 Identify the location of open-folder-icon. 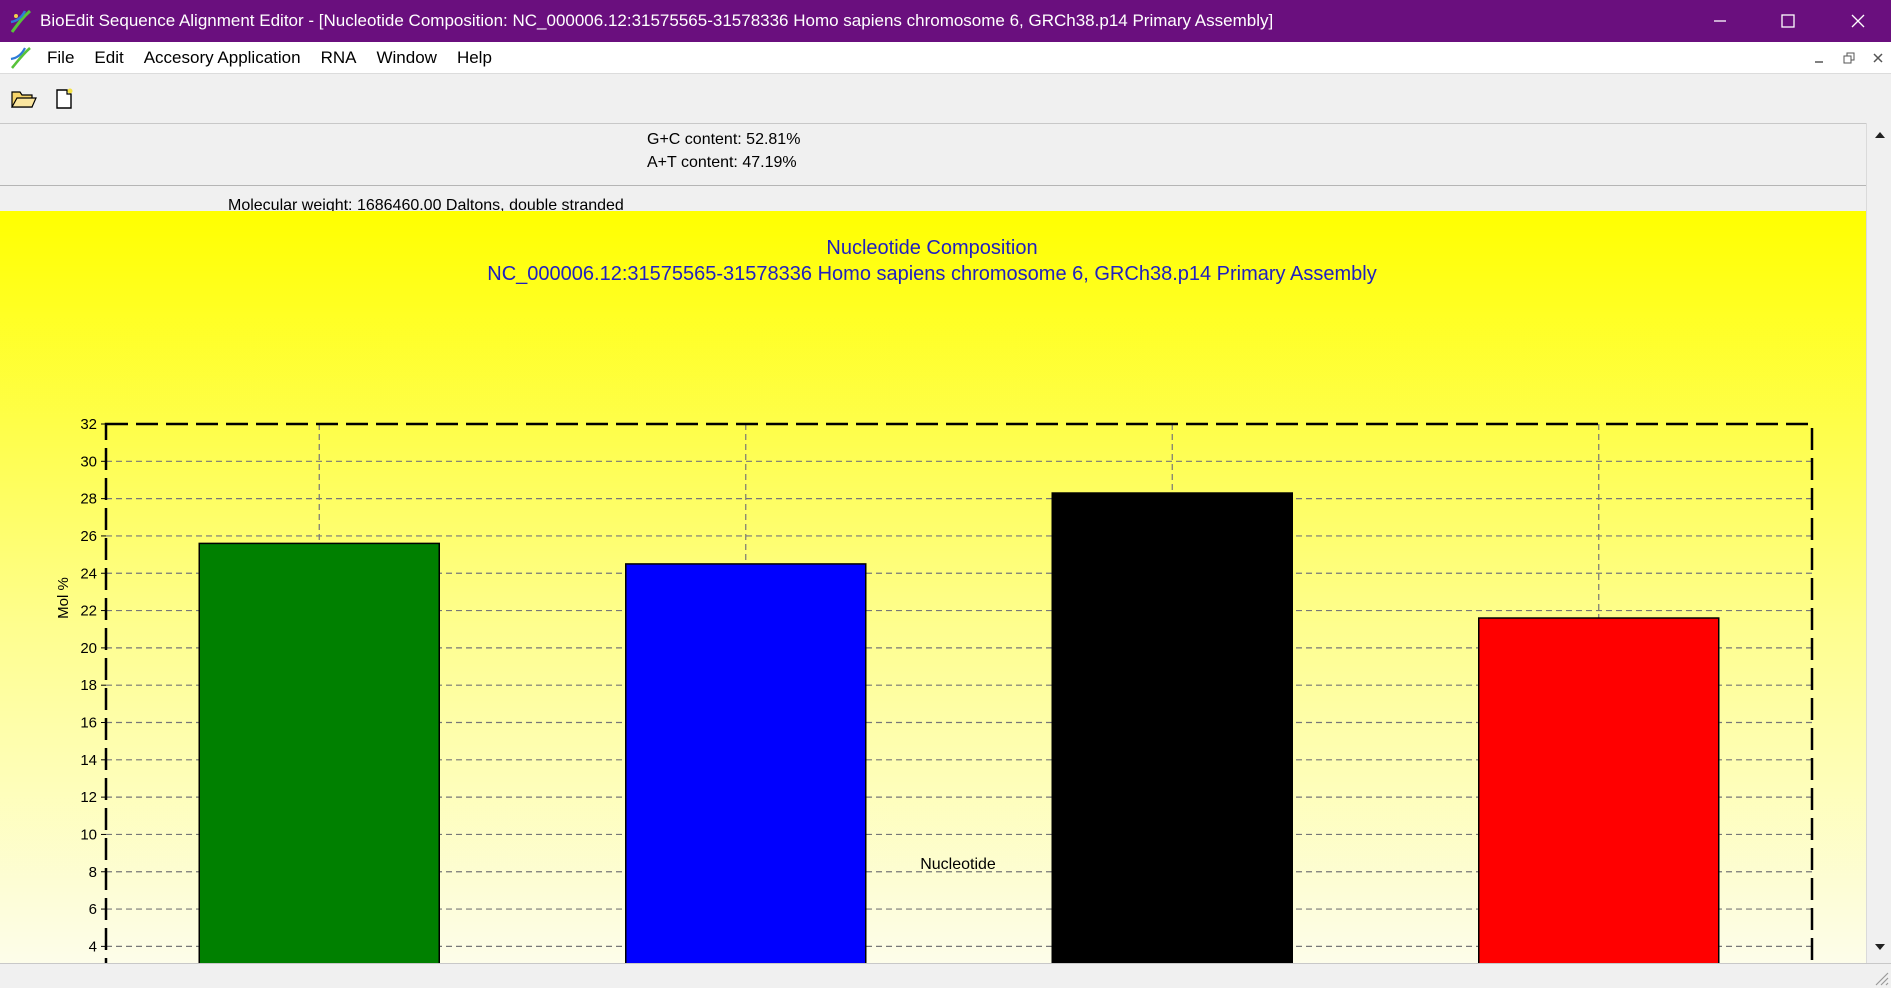
(23, 99).